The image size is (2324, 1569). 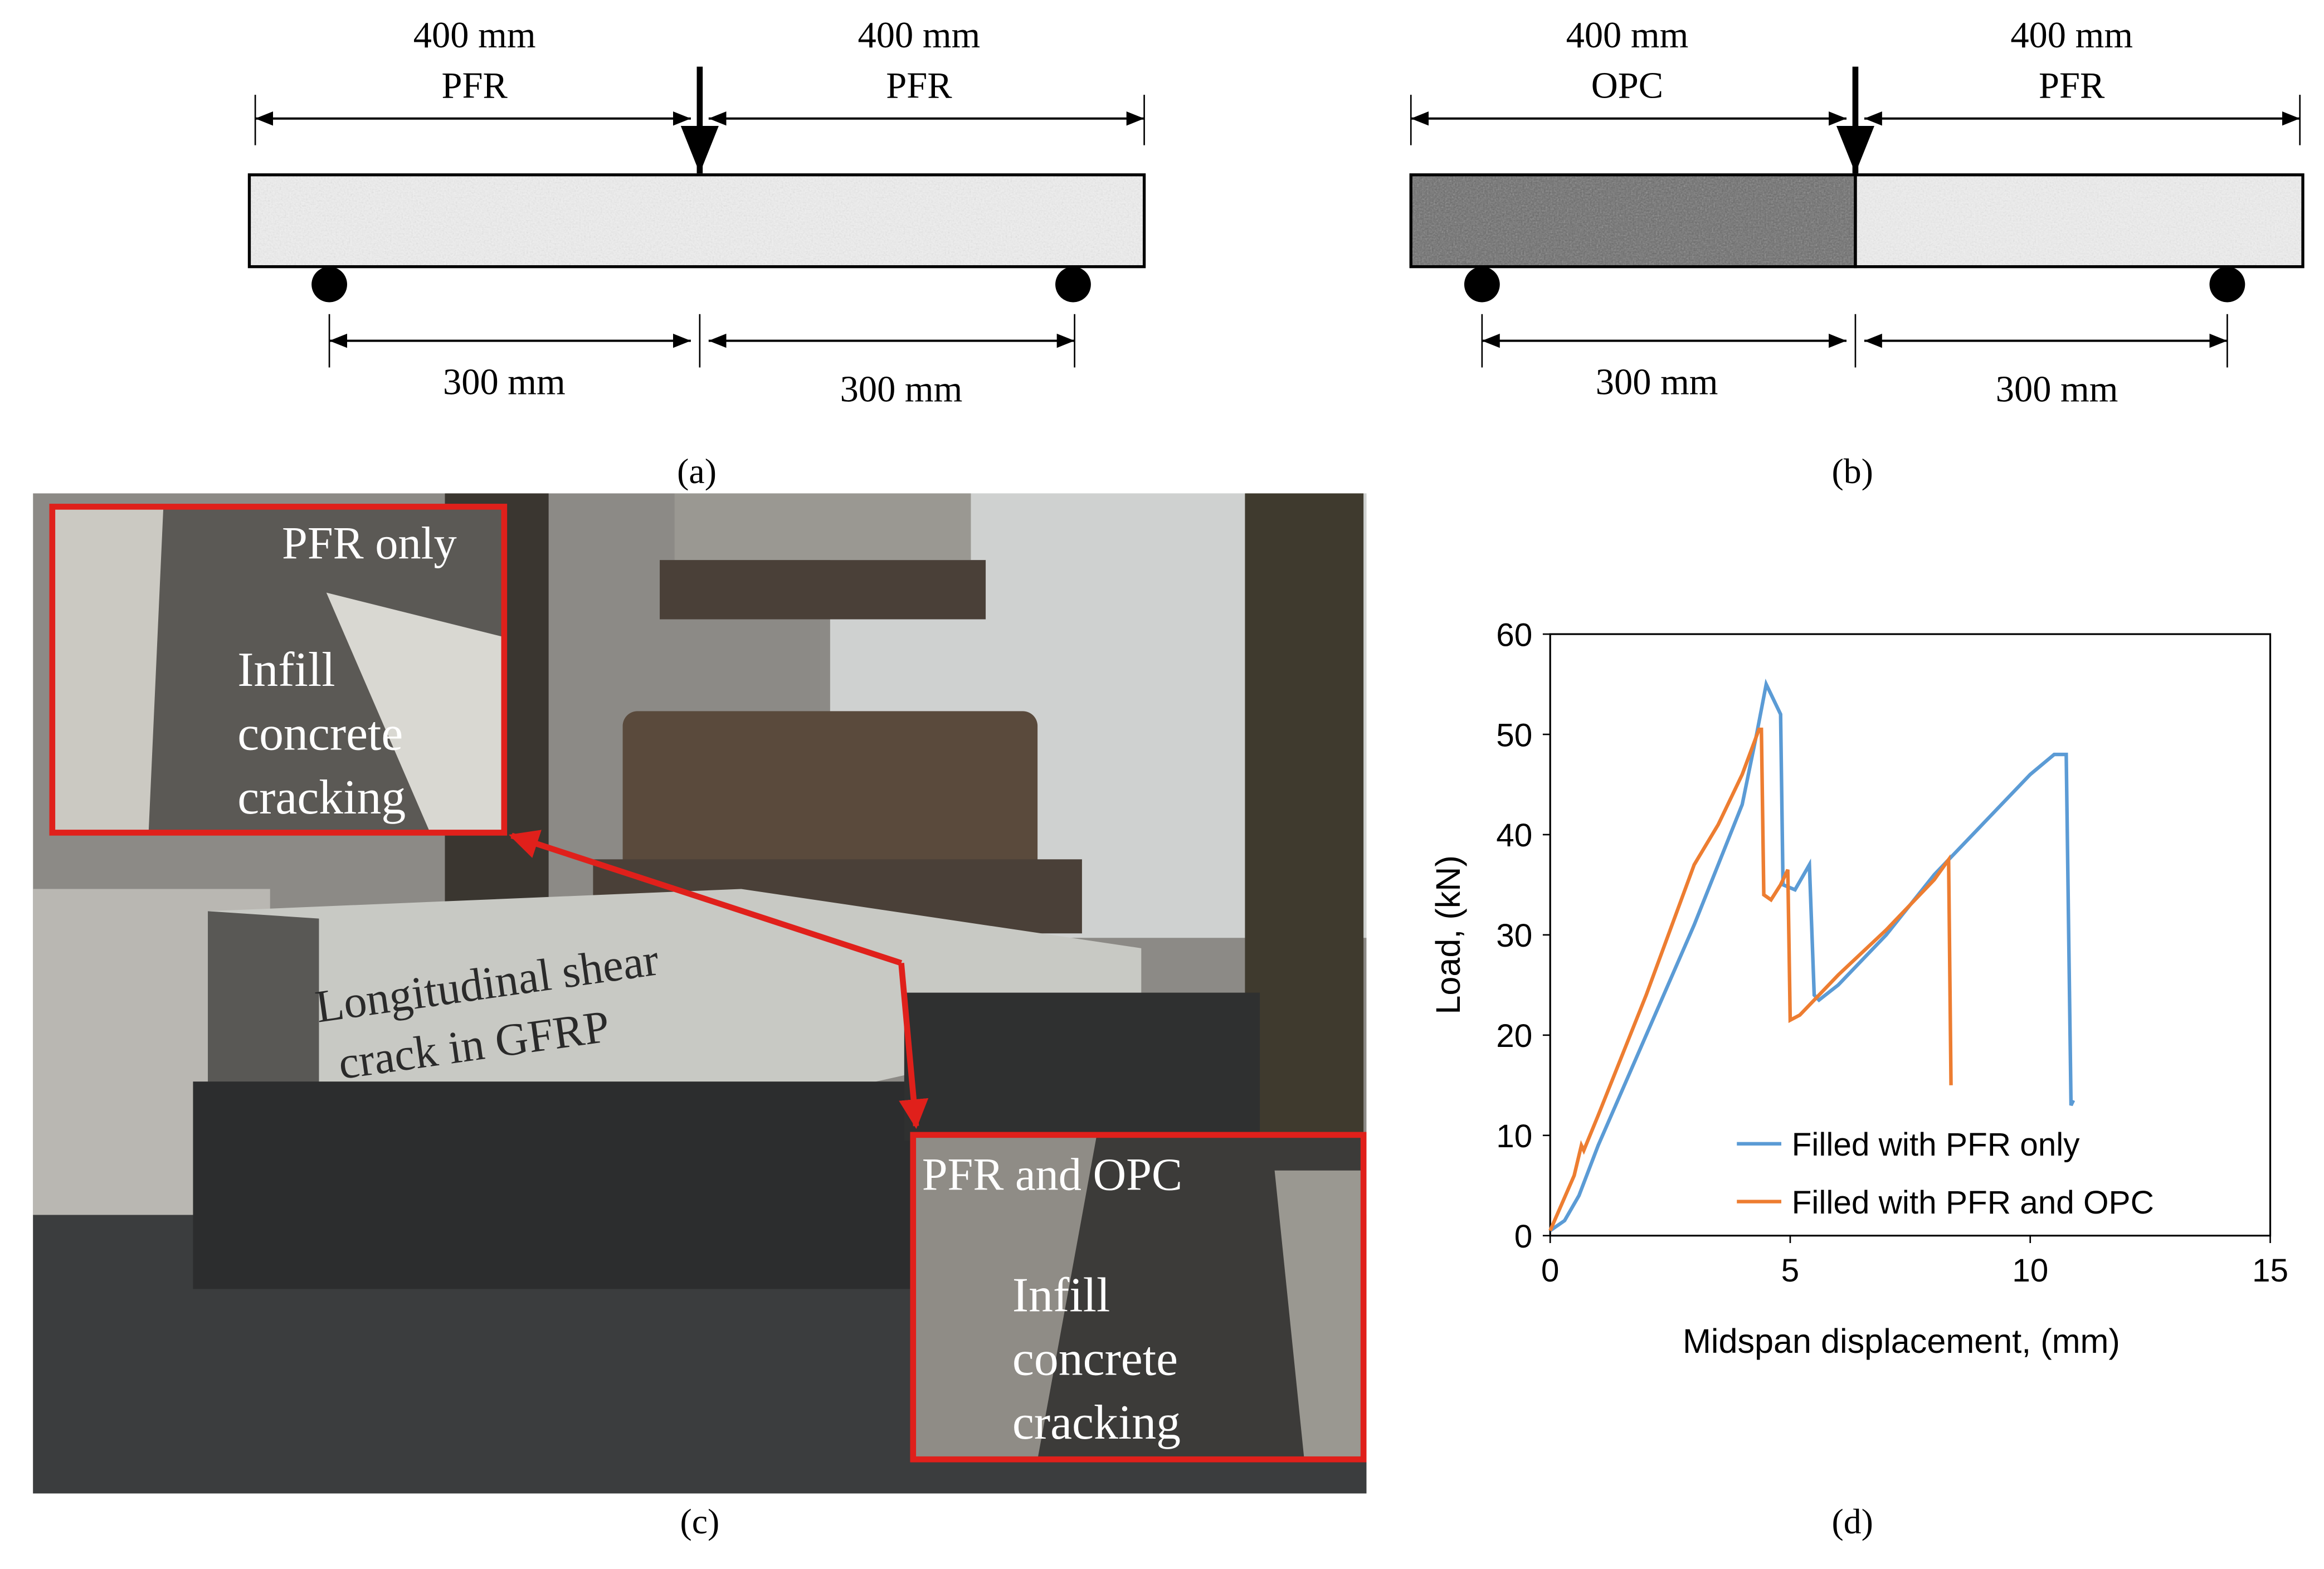 I want to click on y-tick-label: 0, so click(x=1523, y=1237).